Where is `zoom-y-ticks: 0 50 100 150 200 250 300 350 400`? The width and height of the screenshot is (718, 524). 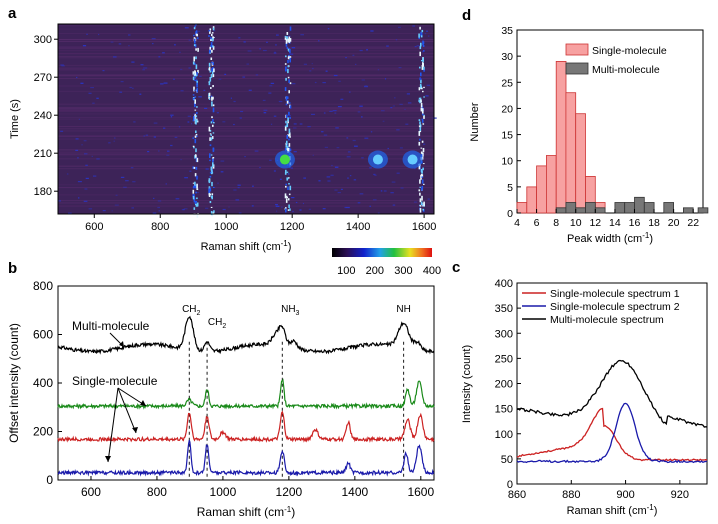
zoom-y-ticks: 0 50 100 150 200 250 300 350 400 is located at coordinates (508, 384).